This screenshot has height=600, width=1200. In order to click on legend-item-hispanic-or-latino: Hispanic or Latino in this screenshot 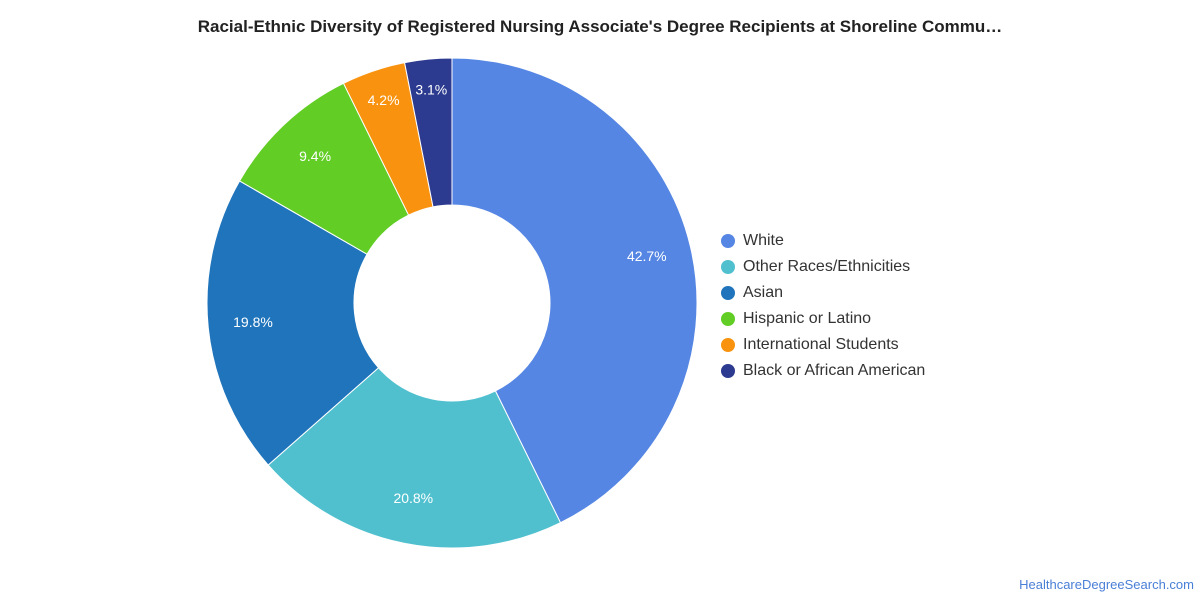, I will do `click(823, 319)`.